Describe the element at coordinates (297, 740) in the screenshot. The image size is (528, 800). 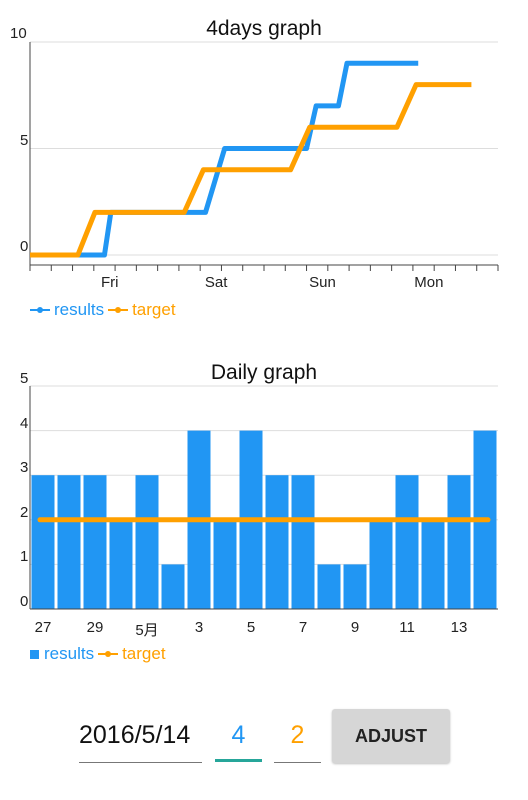
I see `target-input: 2` at that location.